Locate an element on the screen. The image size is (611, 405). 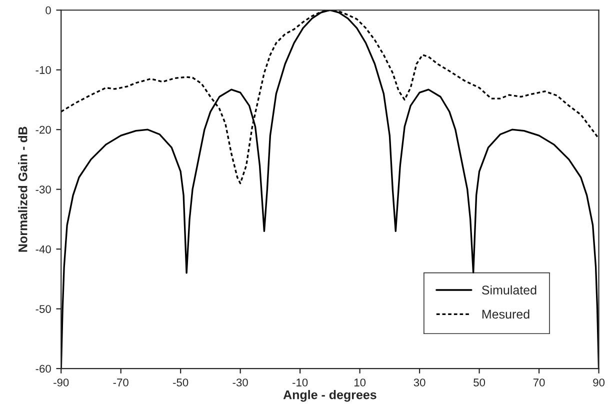
y-tick-label: -10 is located at coordinates (43, 70).